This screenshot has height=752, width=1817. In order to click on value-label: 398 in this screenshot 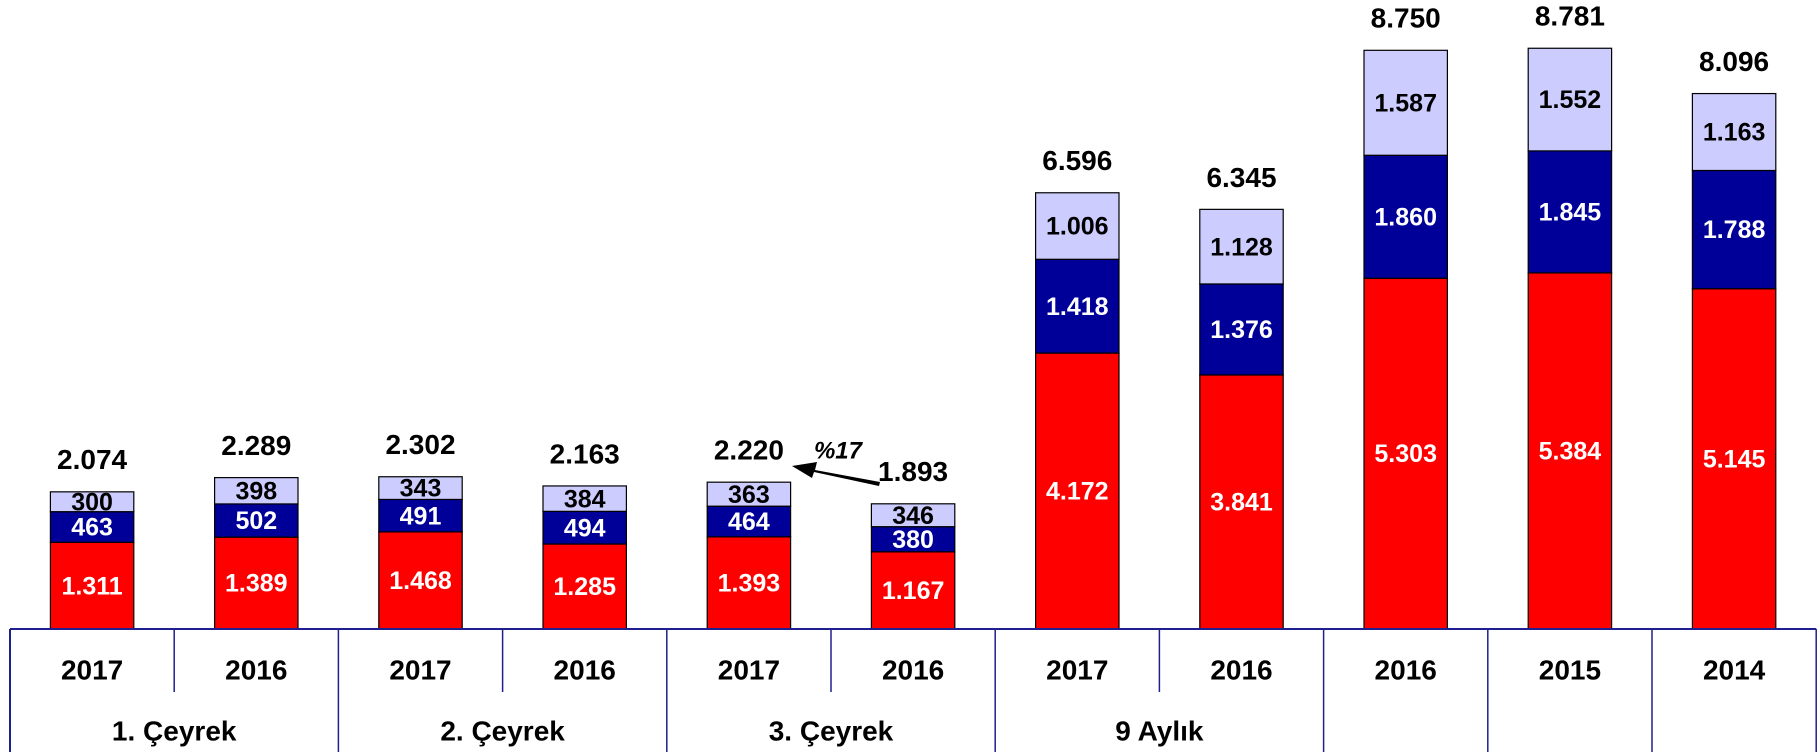, I will do `click(256, 491)`.